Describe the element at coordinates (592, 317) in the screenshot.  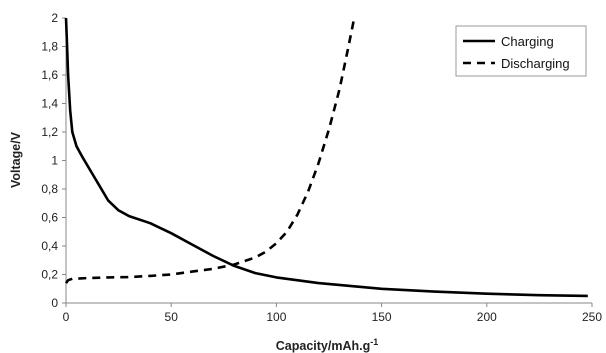
I see `x-tick-label: 250` at that location.